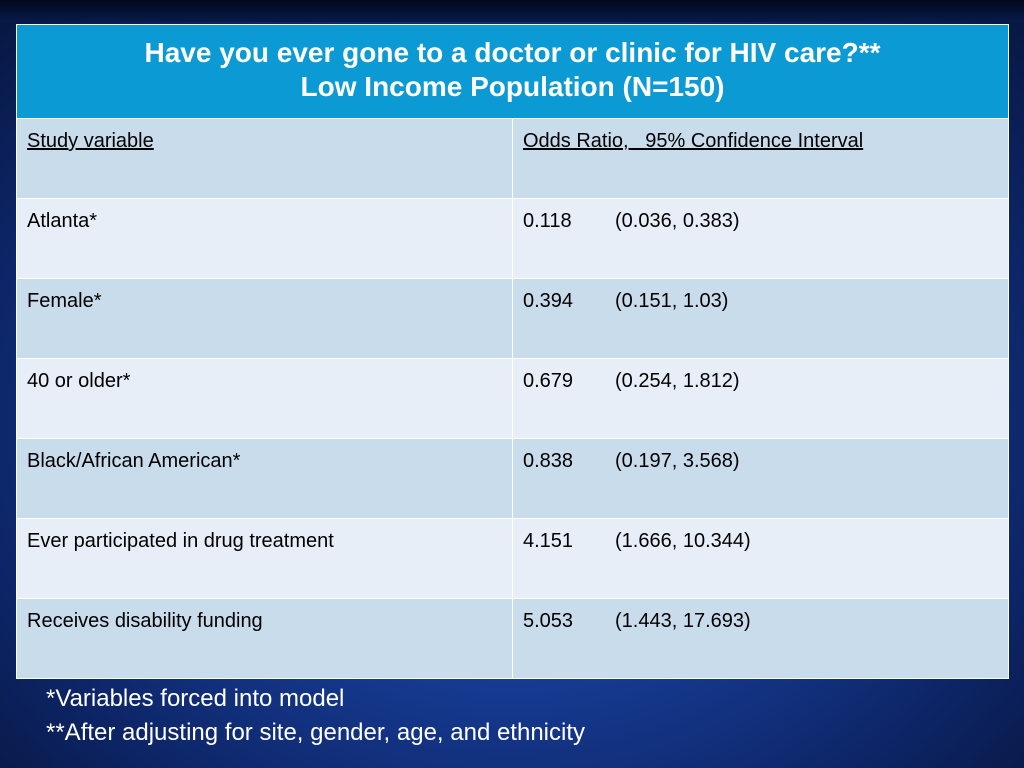 The width and height of the screenshot is (1024, 768). I want to click on cell-variable: Receives disability funding, so click(264, 638).